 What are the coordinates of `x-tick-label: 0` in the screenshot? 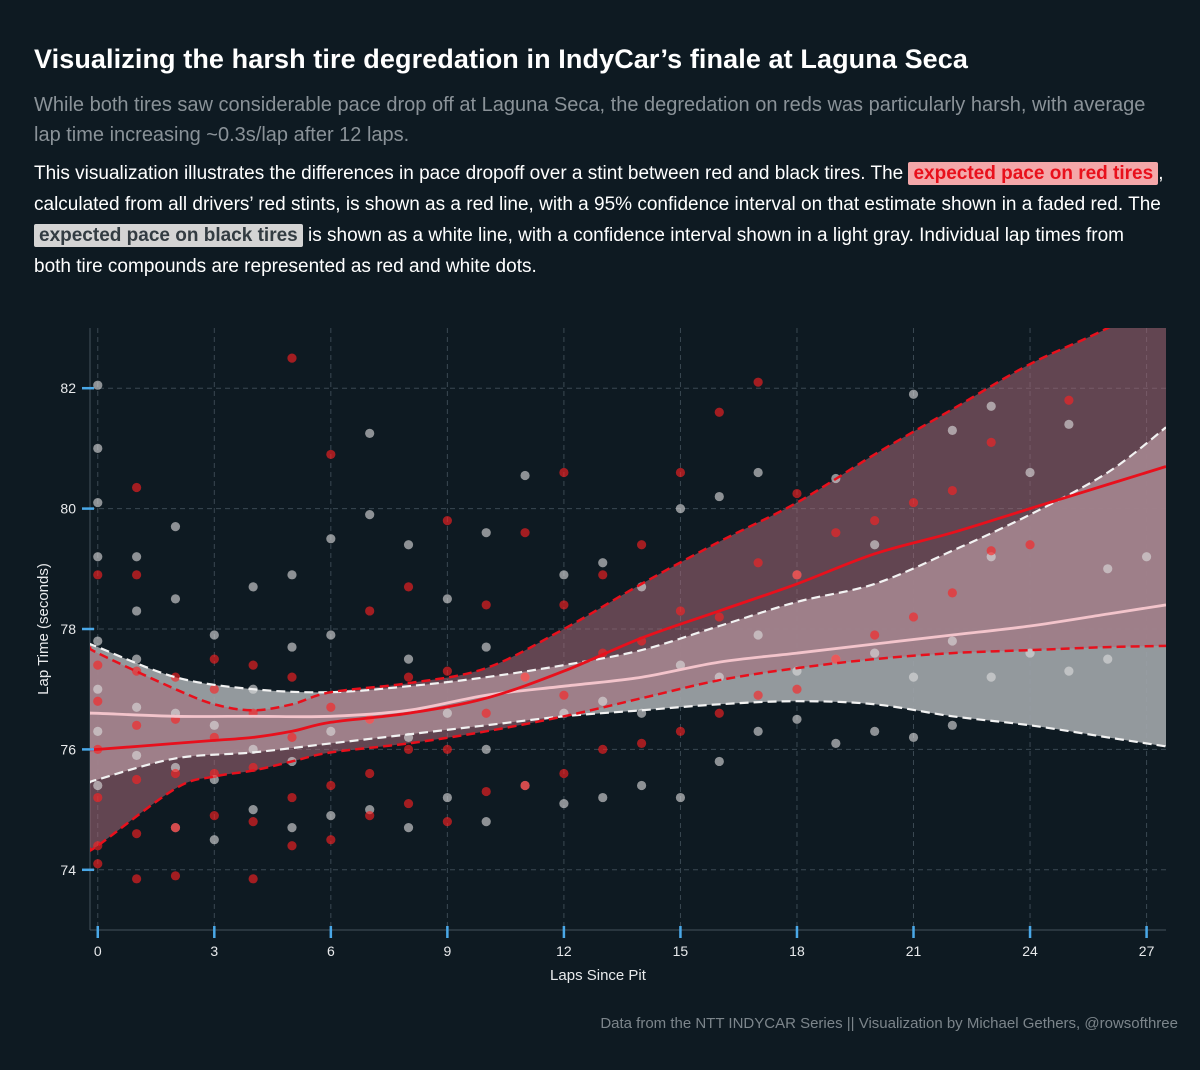 It's located at (98, 951).